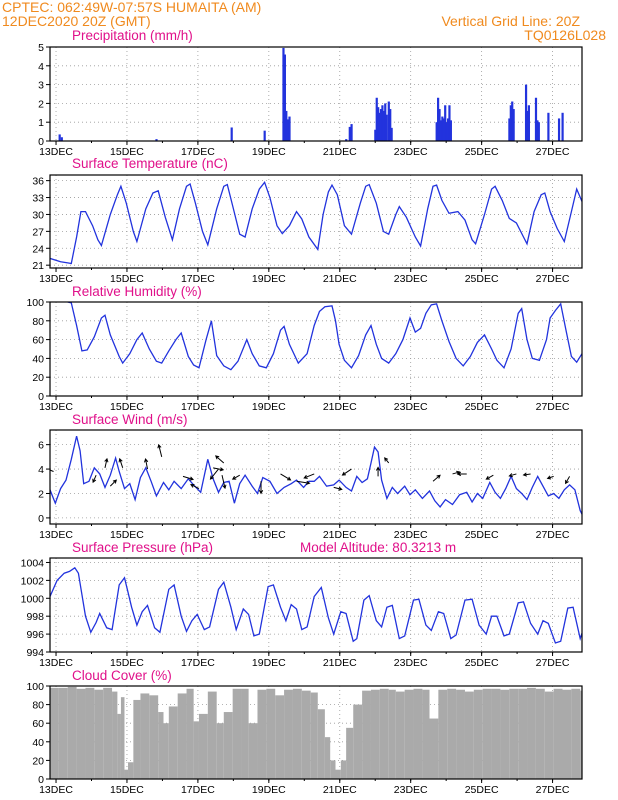 This screenshot has width=618, height=800. What do you see at coordinates (41, 123) in the screenshot?
I see `y-tick-label: 1` at bounding box center [41, 123].